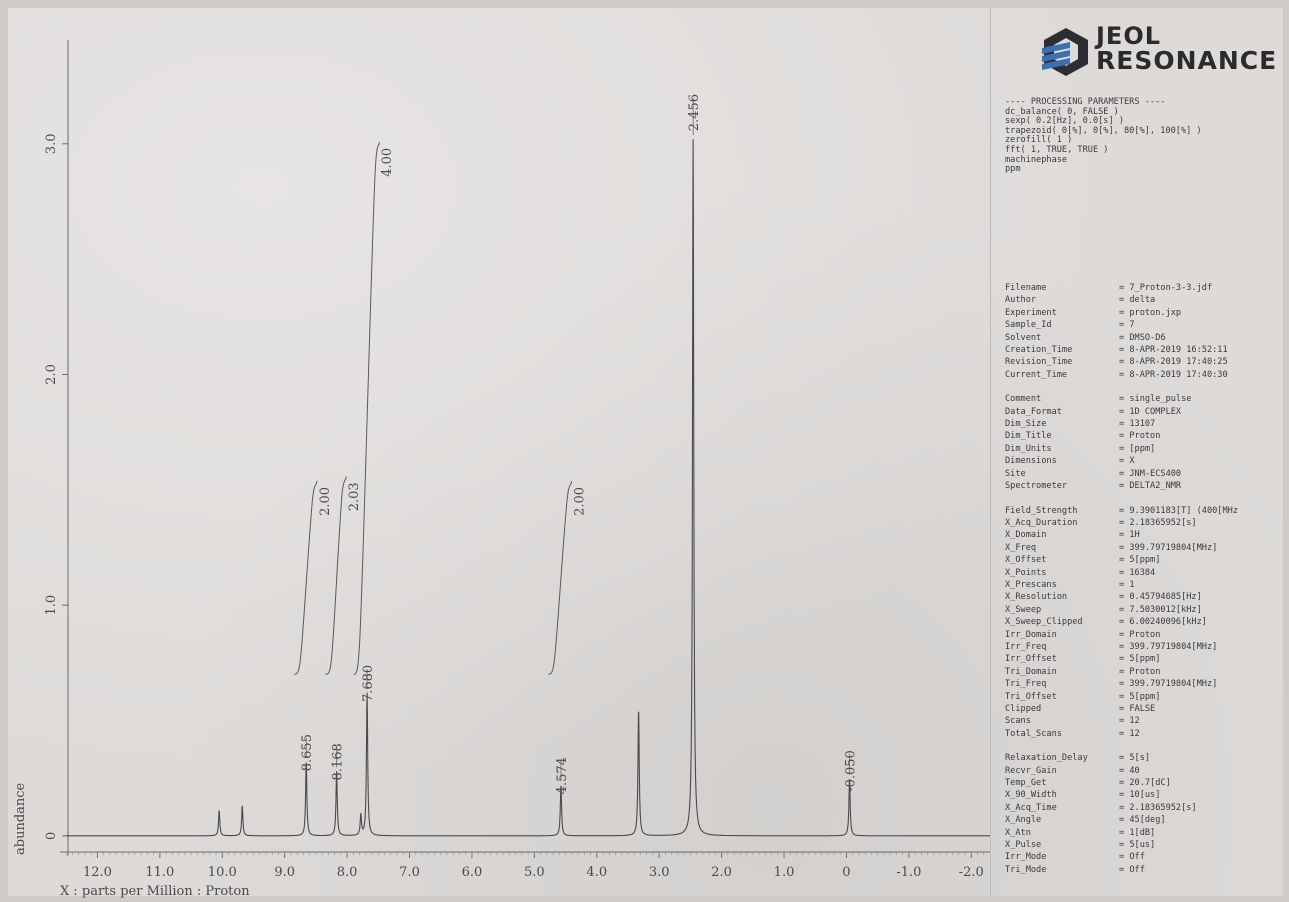 The image size is (1289, 902). Describe the element at coordinates (1031, 696) in the screenshot. I see `param-key: Tri_Offset` at that location.